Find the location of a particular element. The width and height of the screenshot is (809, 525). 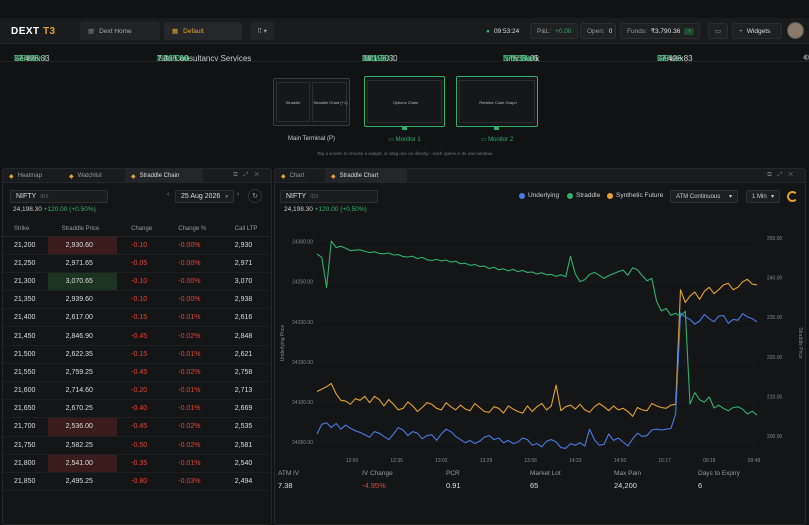

chart-symbol-search: NIFTY IDX is located at coordinates (329, 196).